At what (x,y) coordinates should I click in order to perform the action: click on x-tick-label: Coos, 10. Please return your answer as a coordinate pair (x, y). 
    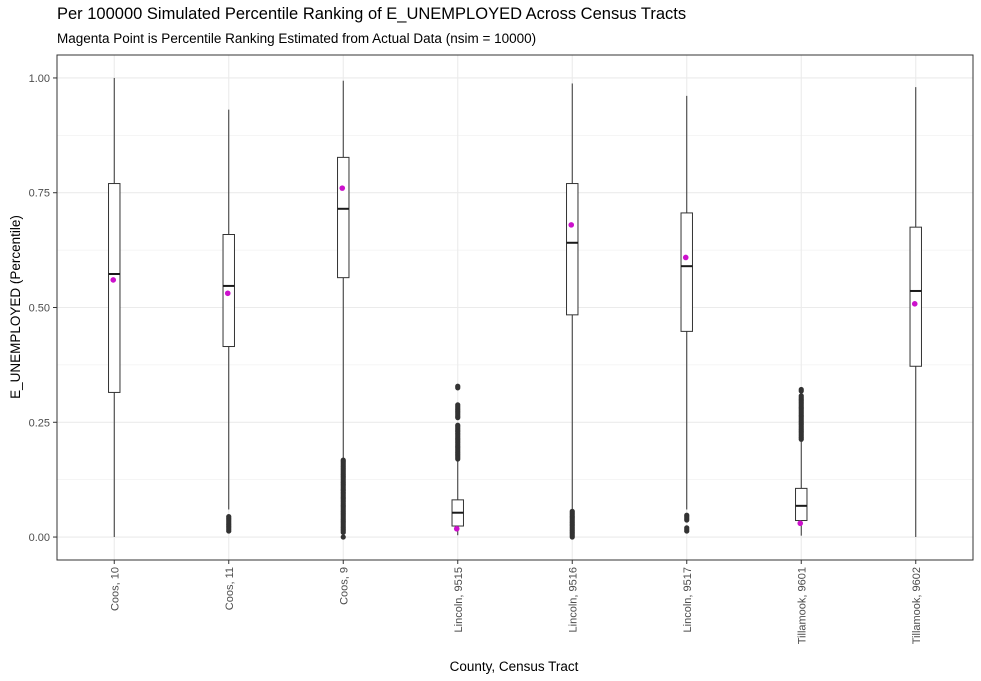
    Looking at the image, I should click on (115, 589).